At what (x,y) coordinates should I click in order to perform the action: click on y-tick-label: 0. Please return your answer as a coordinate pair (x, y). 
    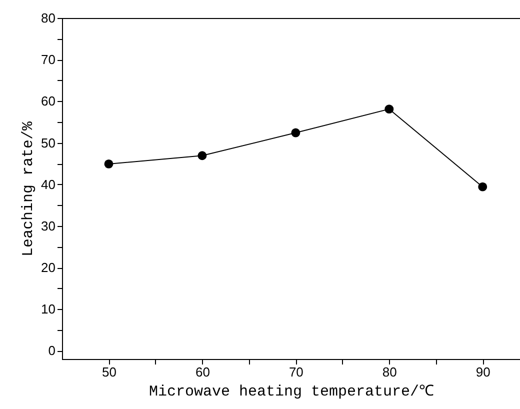
    Looking at the image, I should click on (52, 350).